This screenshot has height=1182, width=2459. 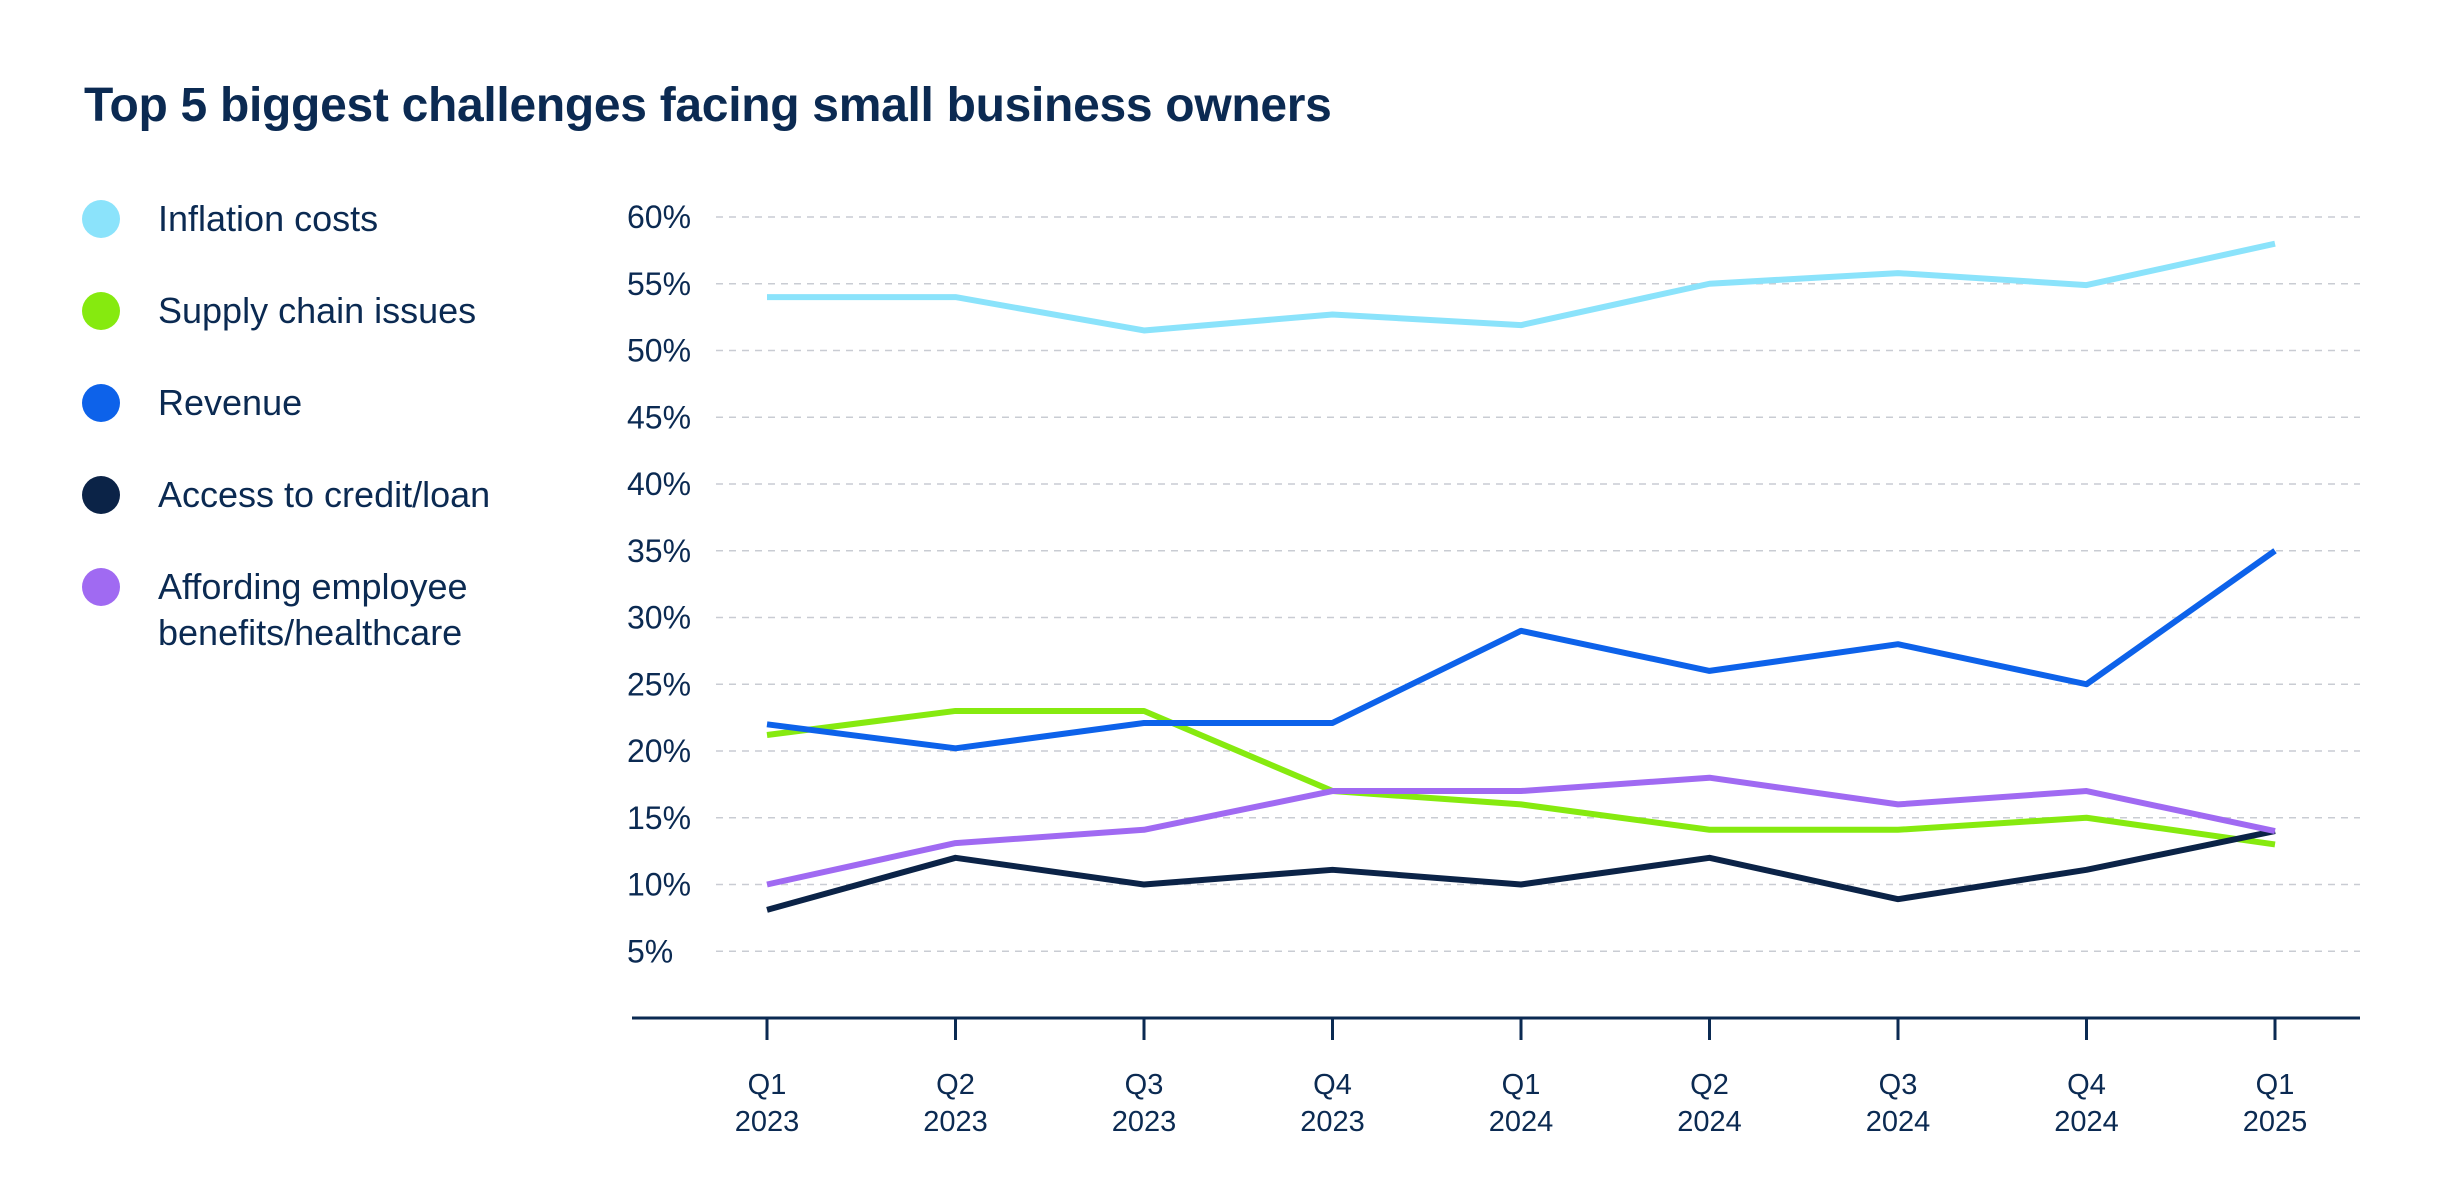 What do you see at coordinates (659, 818) in the screenshot?
I see `y-tick-label: 15%` at bounding box center [659, 818].